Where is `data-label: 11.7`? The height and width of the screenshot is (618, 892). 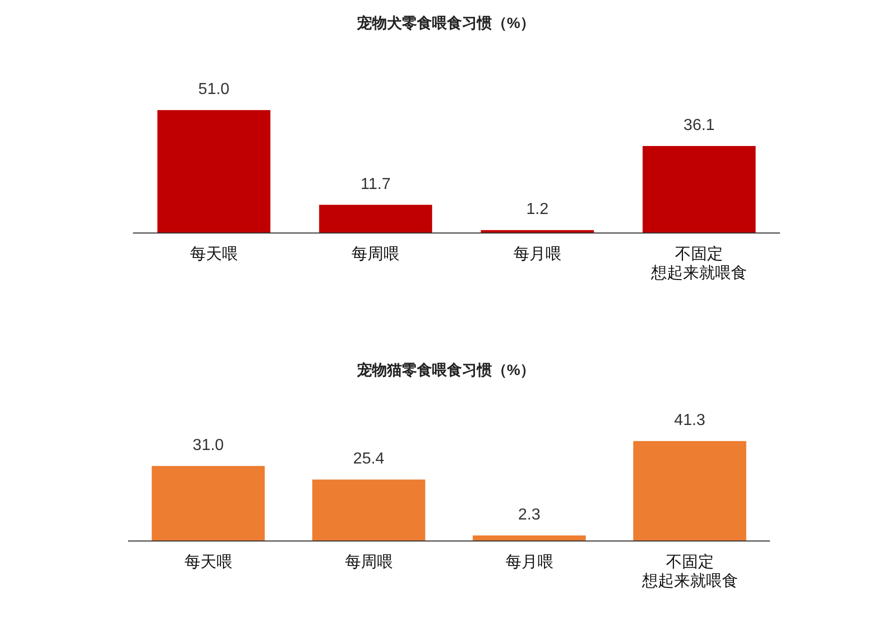 data-label: 11.7 is located at coordinates (375, 184).